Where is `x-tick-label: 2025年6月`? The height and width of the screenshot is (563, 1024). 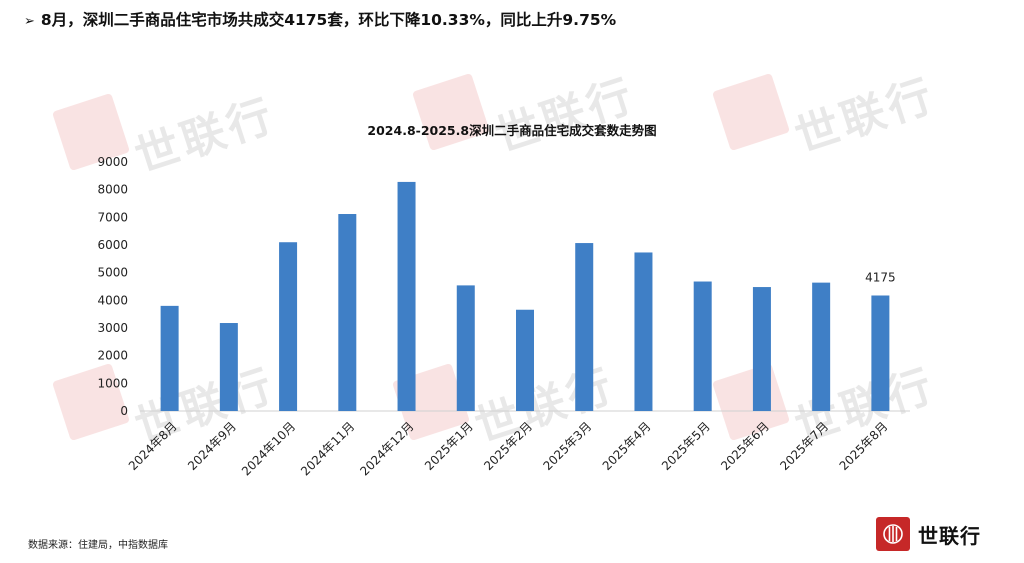
x-tick-label: 2025年6月 is located at coordinates (745, 446).